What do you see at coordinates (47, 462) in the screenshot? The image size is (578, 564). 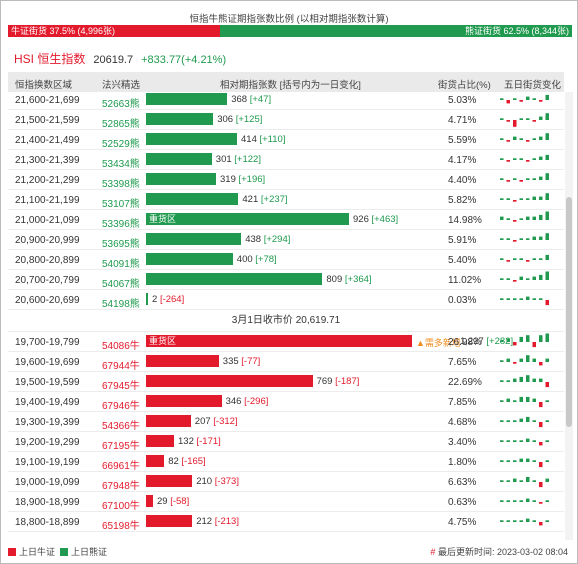 I see `range-cell: 19,100-19,199` at bounding box center [47, 462].